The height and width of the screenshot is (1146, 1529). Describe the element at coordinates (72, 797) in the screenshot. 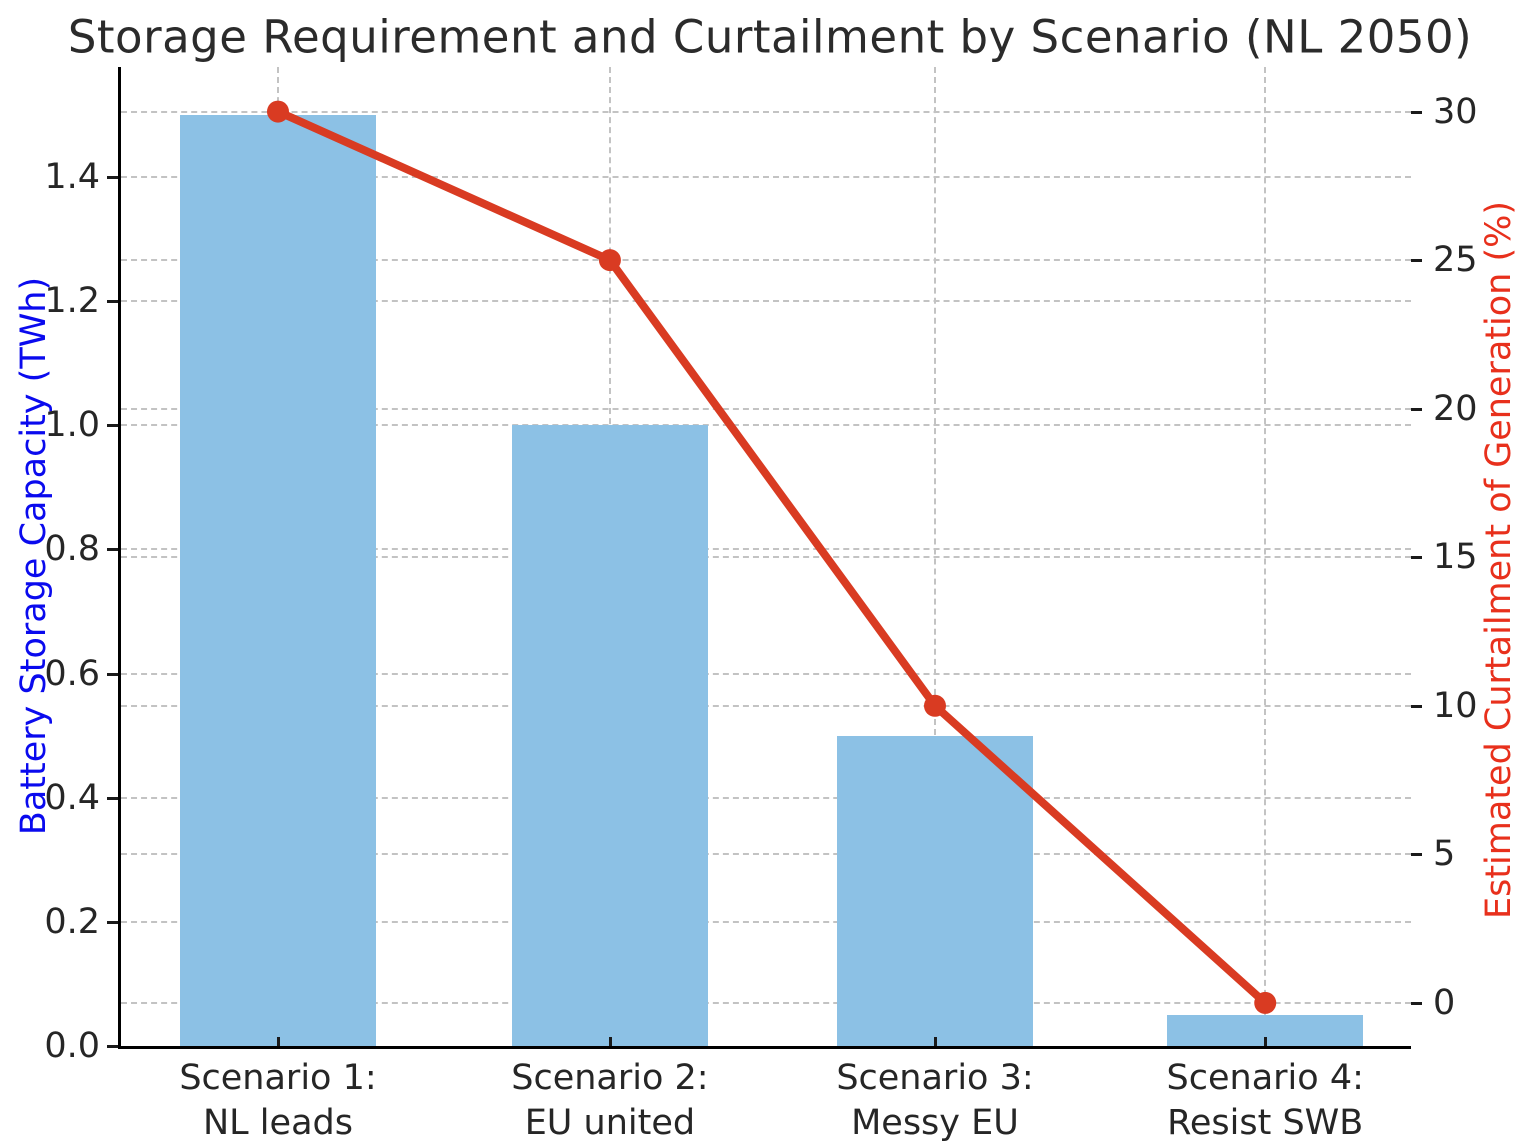

I see `y-left-tick-label: 0.4` at that location.